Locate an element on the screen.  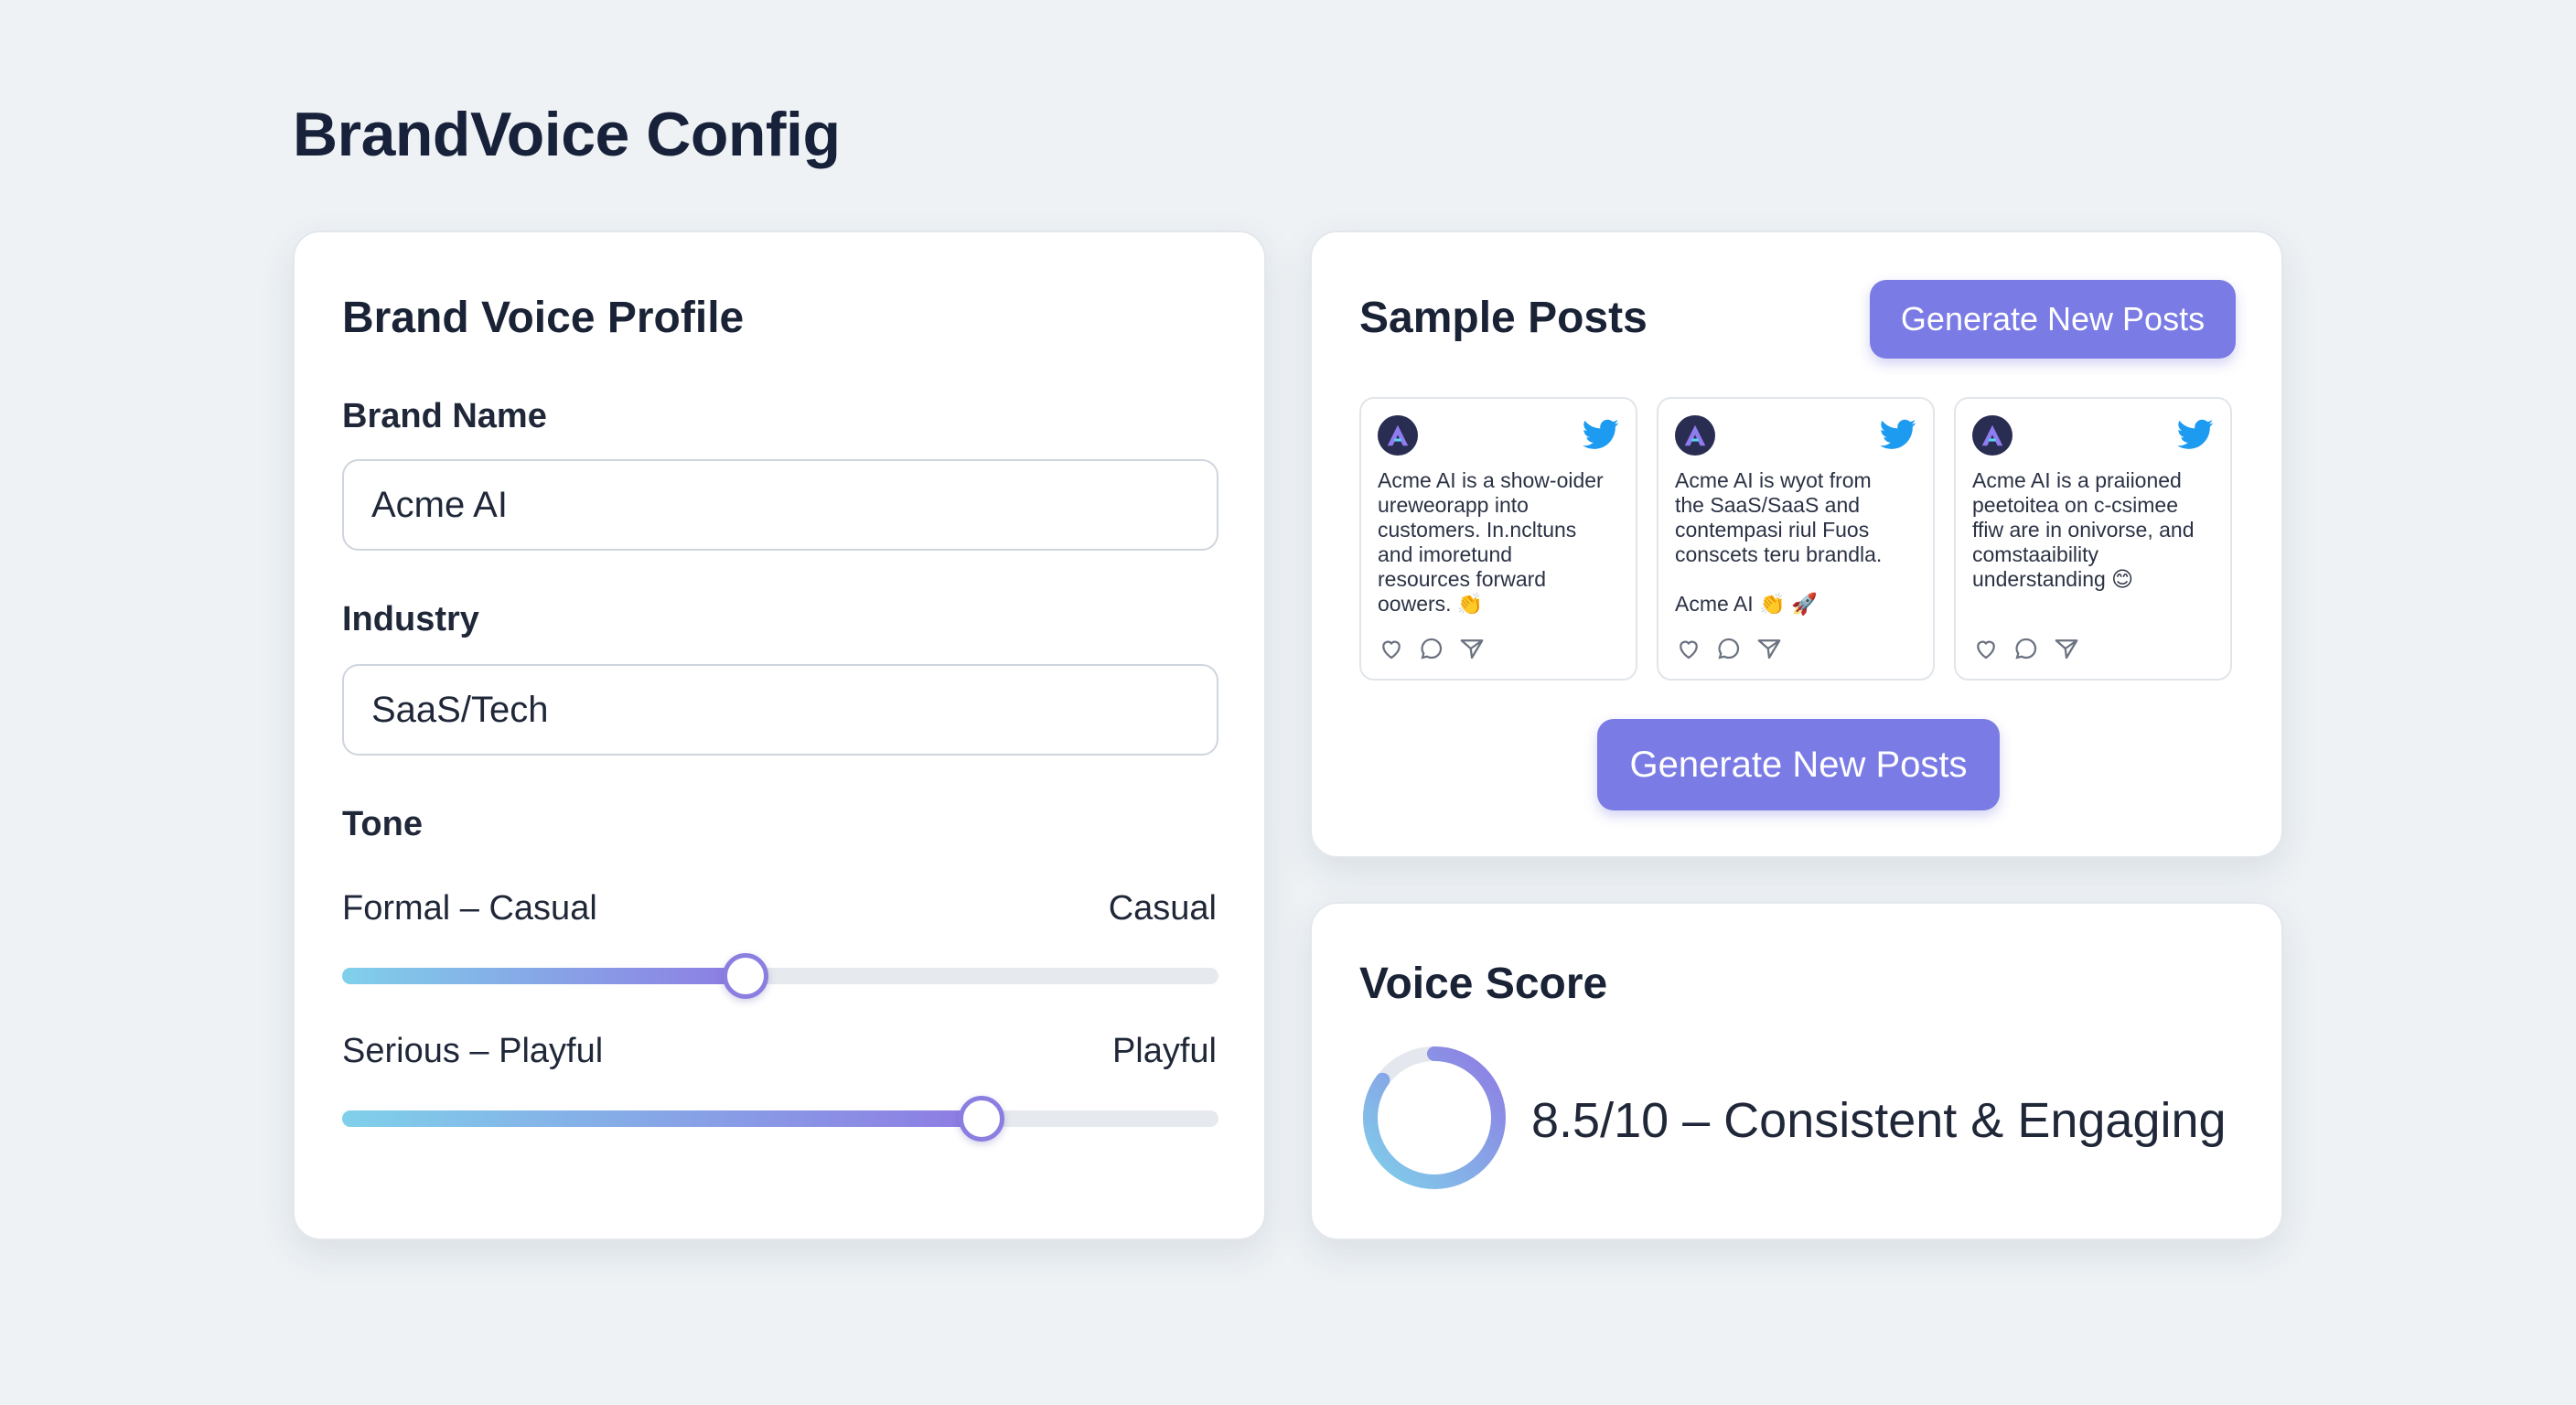
formal-casual-value: Casual is located at coordinates (1163, 908).